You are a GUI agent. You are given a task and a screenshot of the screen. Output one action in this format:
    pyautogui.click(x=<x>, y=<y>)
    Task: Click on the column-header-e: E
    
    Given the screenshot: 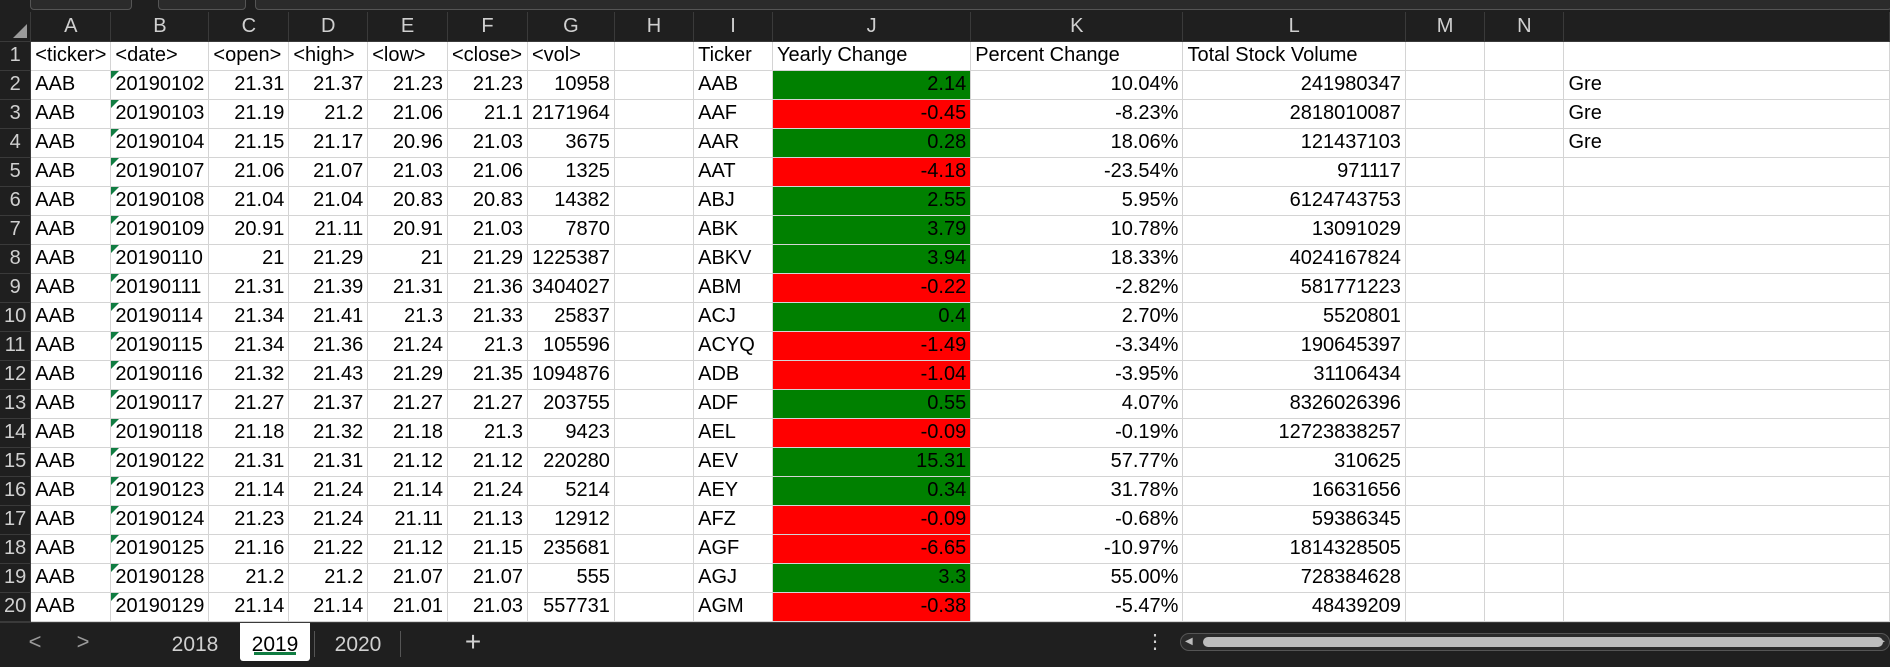 What is the action you would take?
    pyautogui.click(x=407, y=27)
    